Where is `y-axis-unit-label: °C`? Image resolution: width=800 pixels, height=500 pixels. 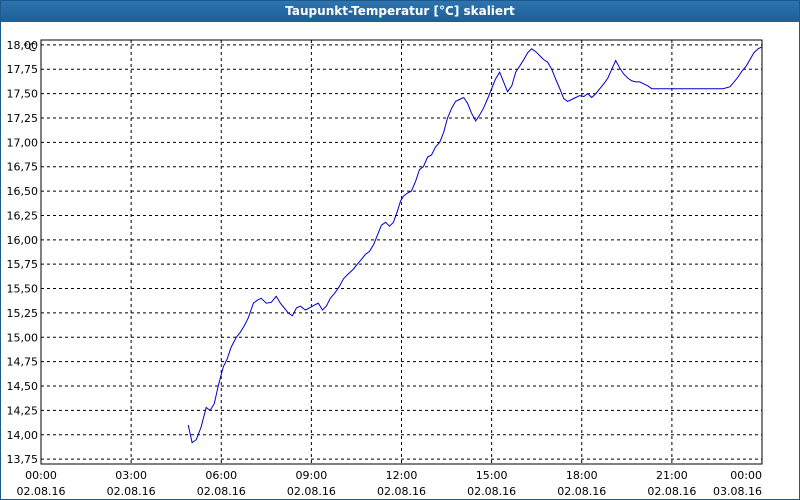 y-axis-unit-label: °C is located at coordinates (30, 47).